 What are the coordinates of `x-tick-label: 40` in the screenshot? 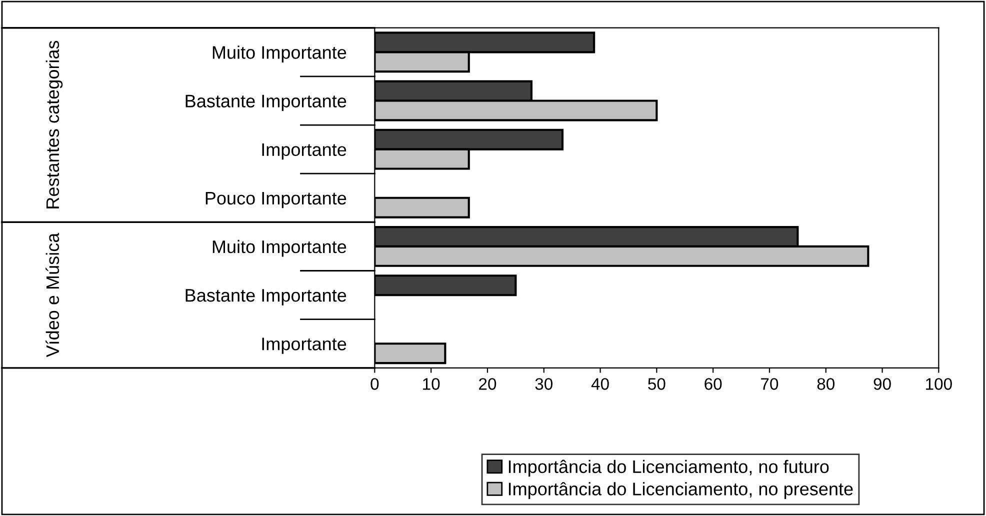 It's located at (600, 384).